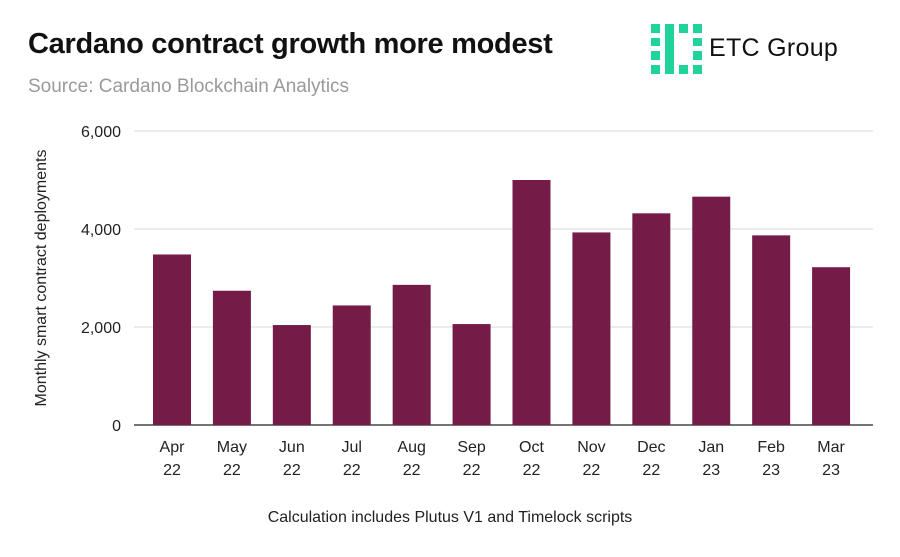 The image size is (900, 557). I want to click on x-tick-label: Feb, so click(771, 447).